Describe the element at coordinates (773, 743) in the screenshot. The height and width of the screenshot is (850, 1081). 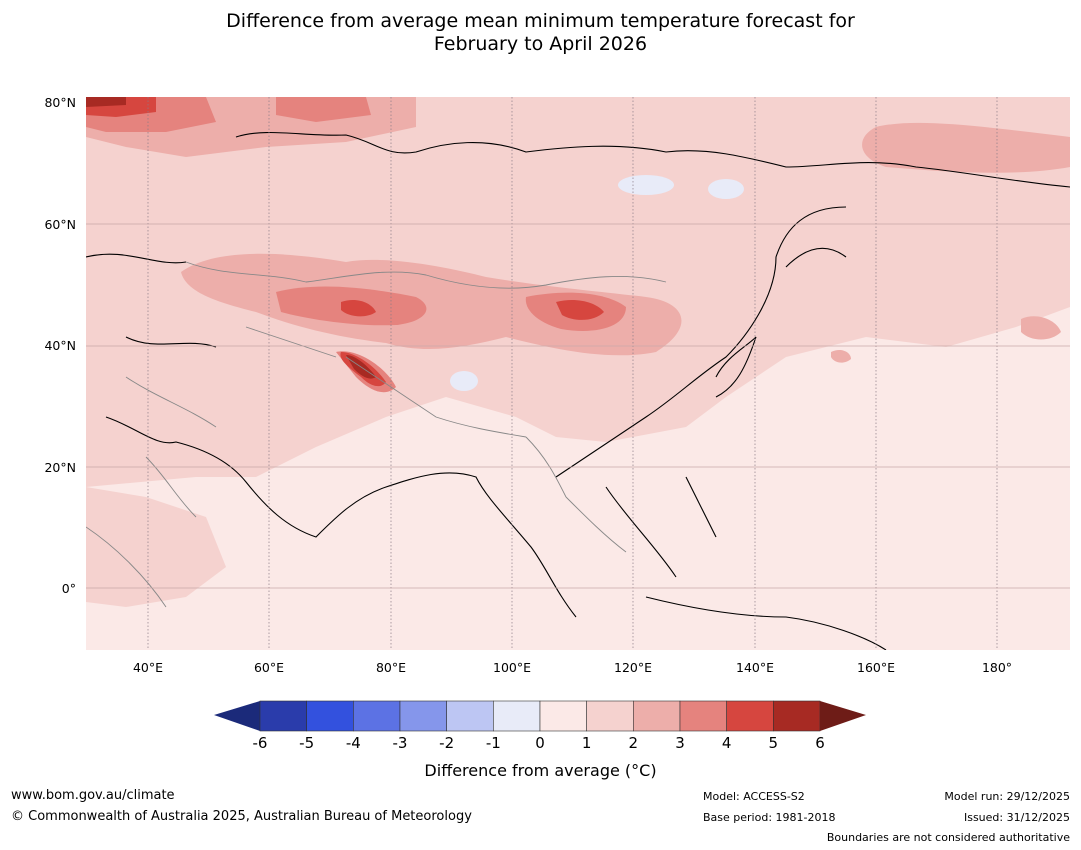
I see `colorbar-tick-label: 5` at that location.